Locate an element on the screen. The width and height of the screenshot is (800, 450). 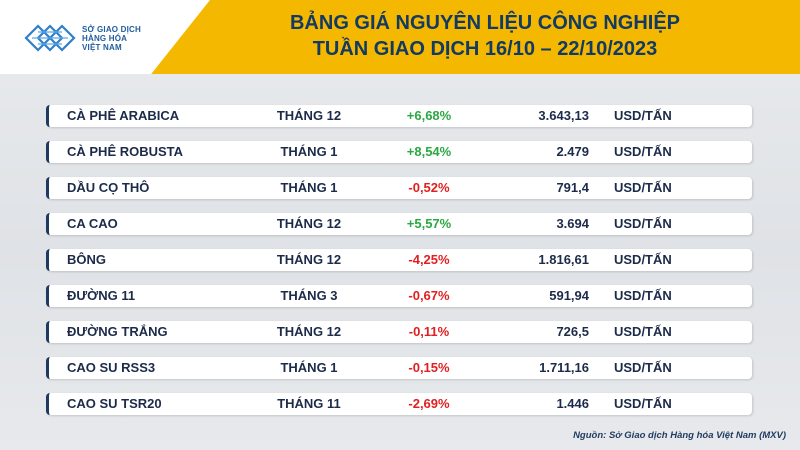
header-yellow-band is located at coordinates (475, 37).